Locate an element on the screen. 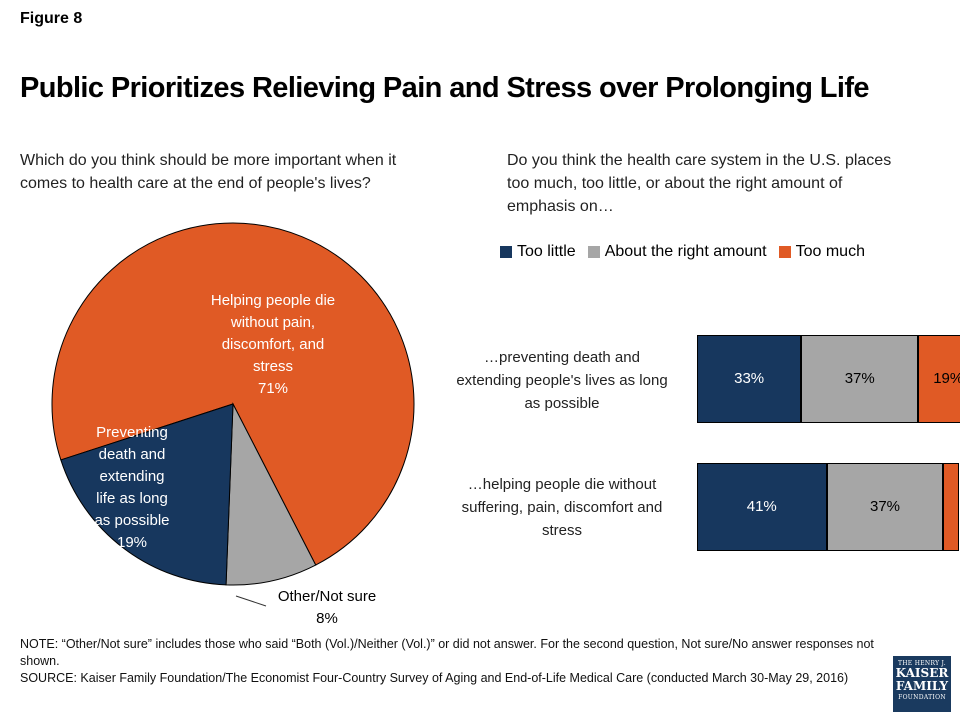 Image resolution: width=960 pixels, height=720 pixels. pie-slice-preventing is located at coordinates (147, 494).